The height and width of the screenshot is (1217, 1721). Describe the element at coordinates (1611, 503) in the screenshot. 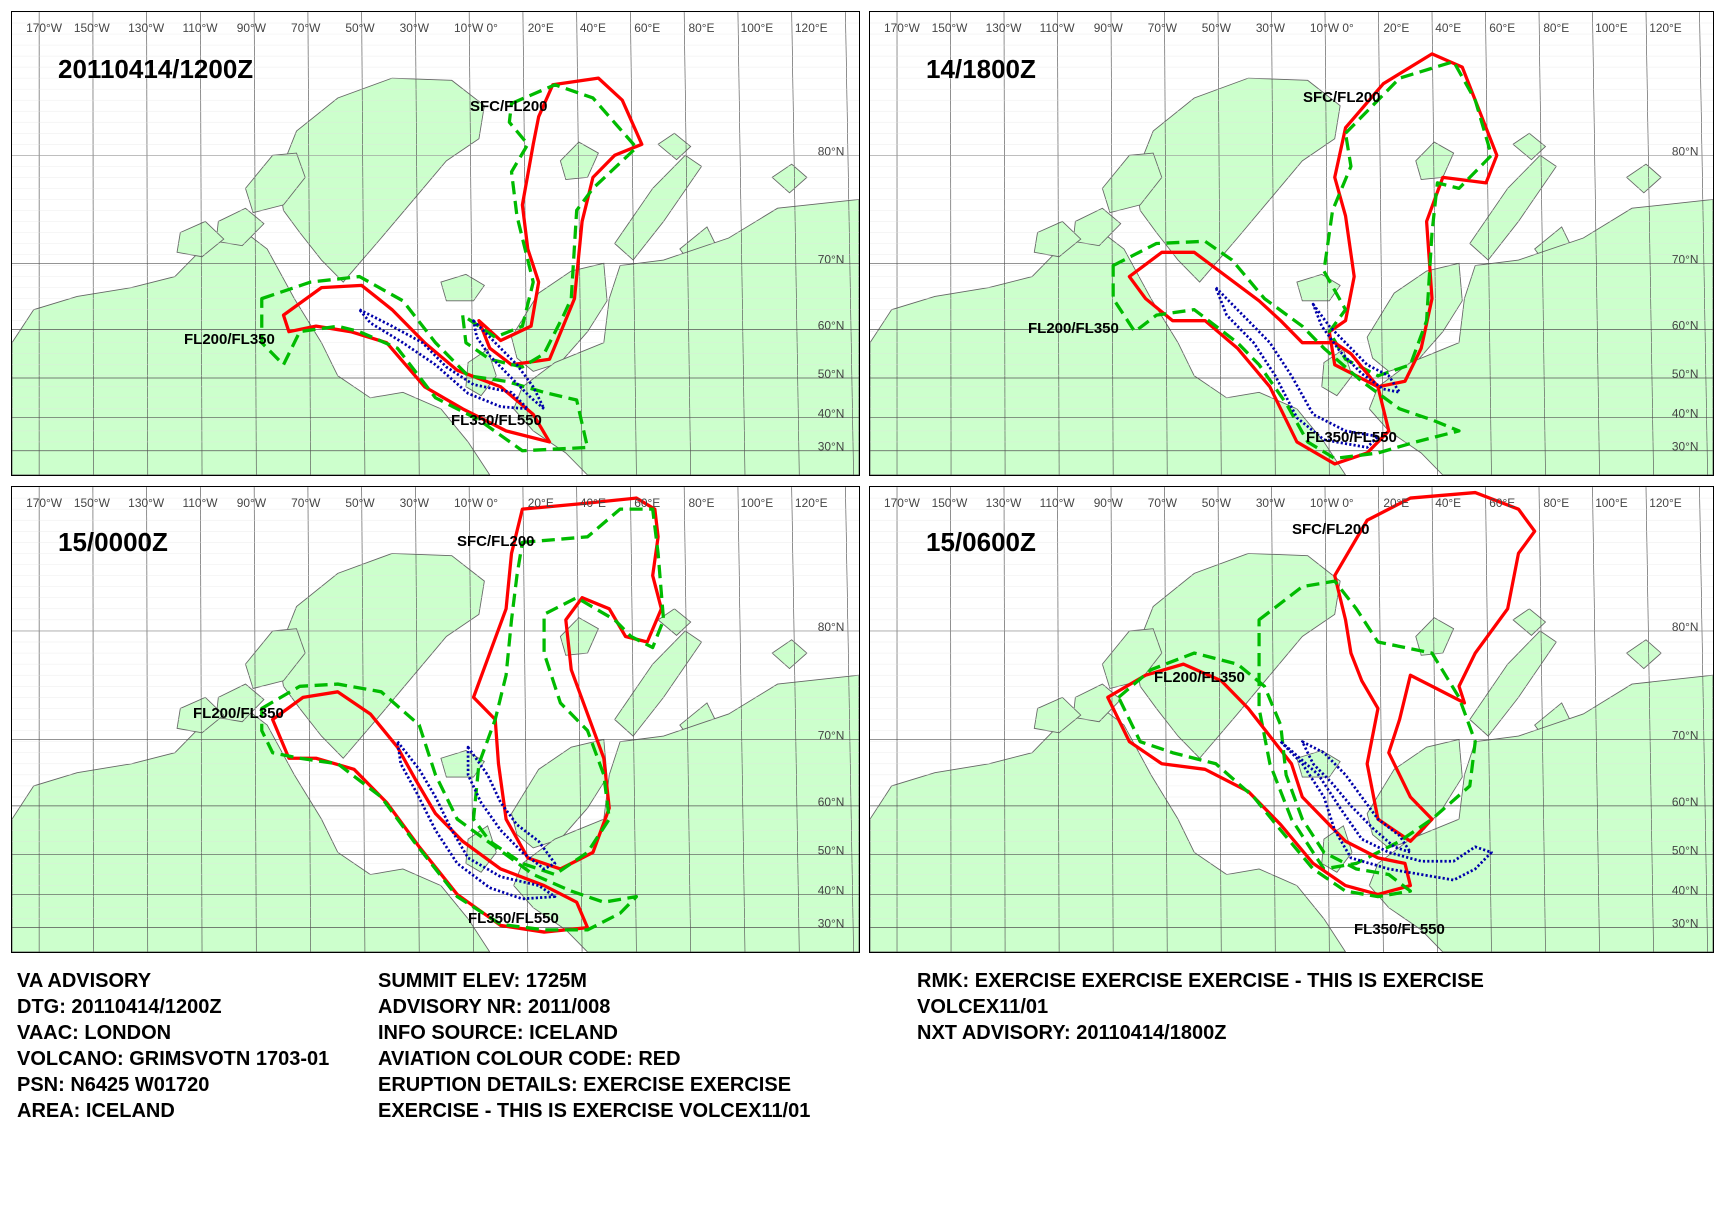

I see `longitude-label: 100°E` at that location.